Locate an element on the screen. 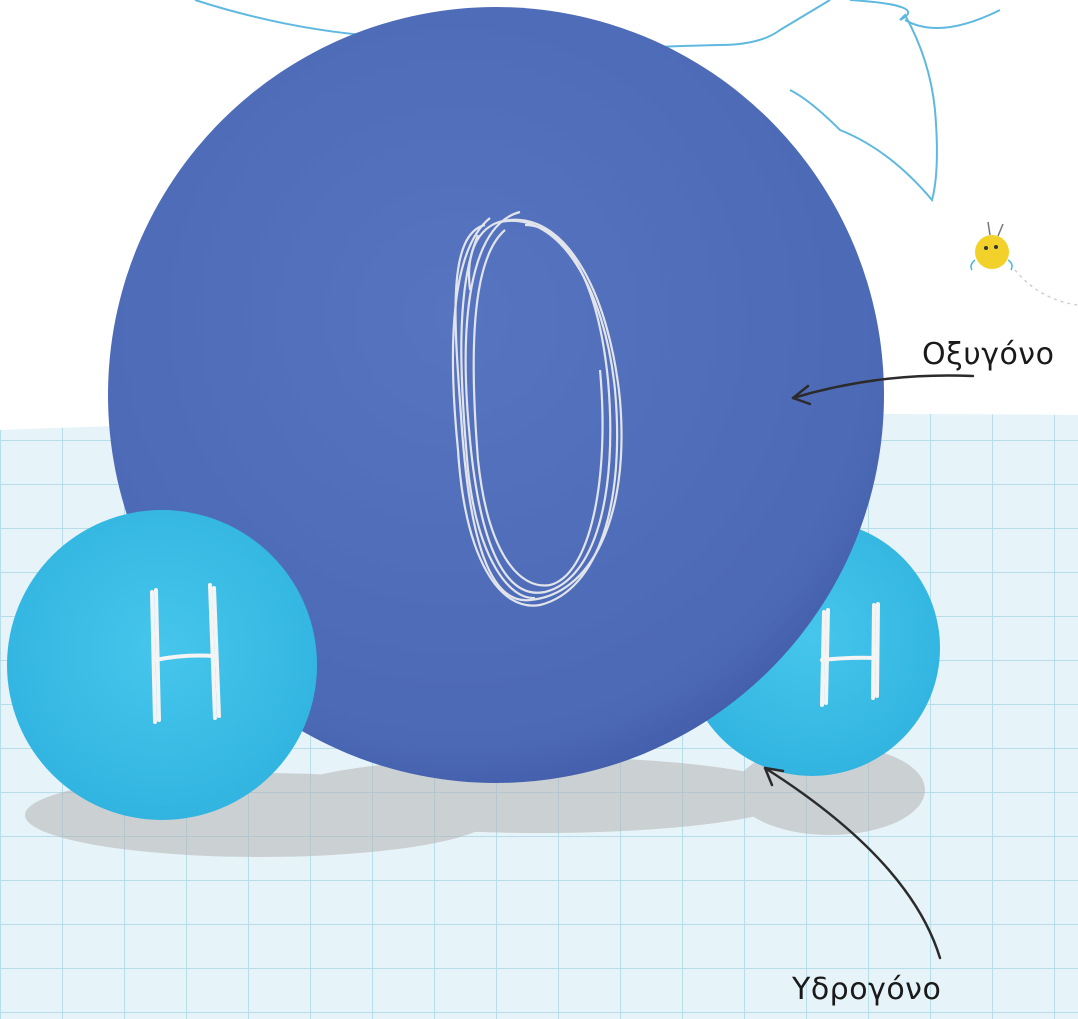 Image resolution: width=1078 pixels, height=1019 pixels. yellow-creature-icon is located at coordinates (1024, 263).